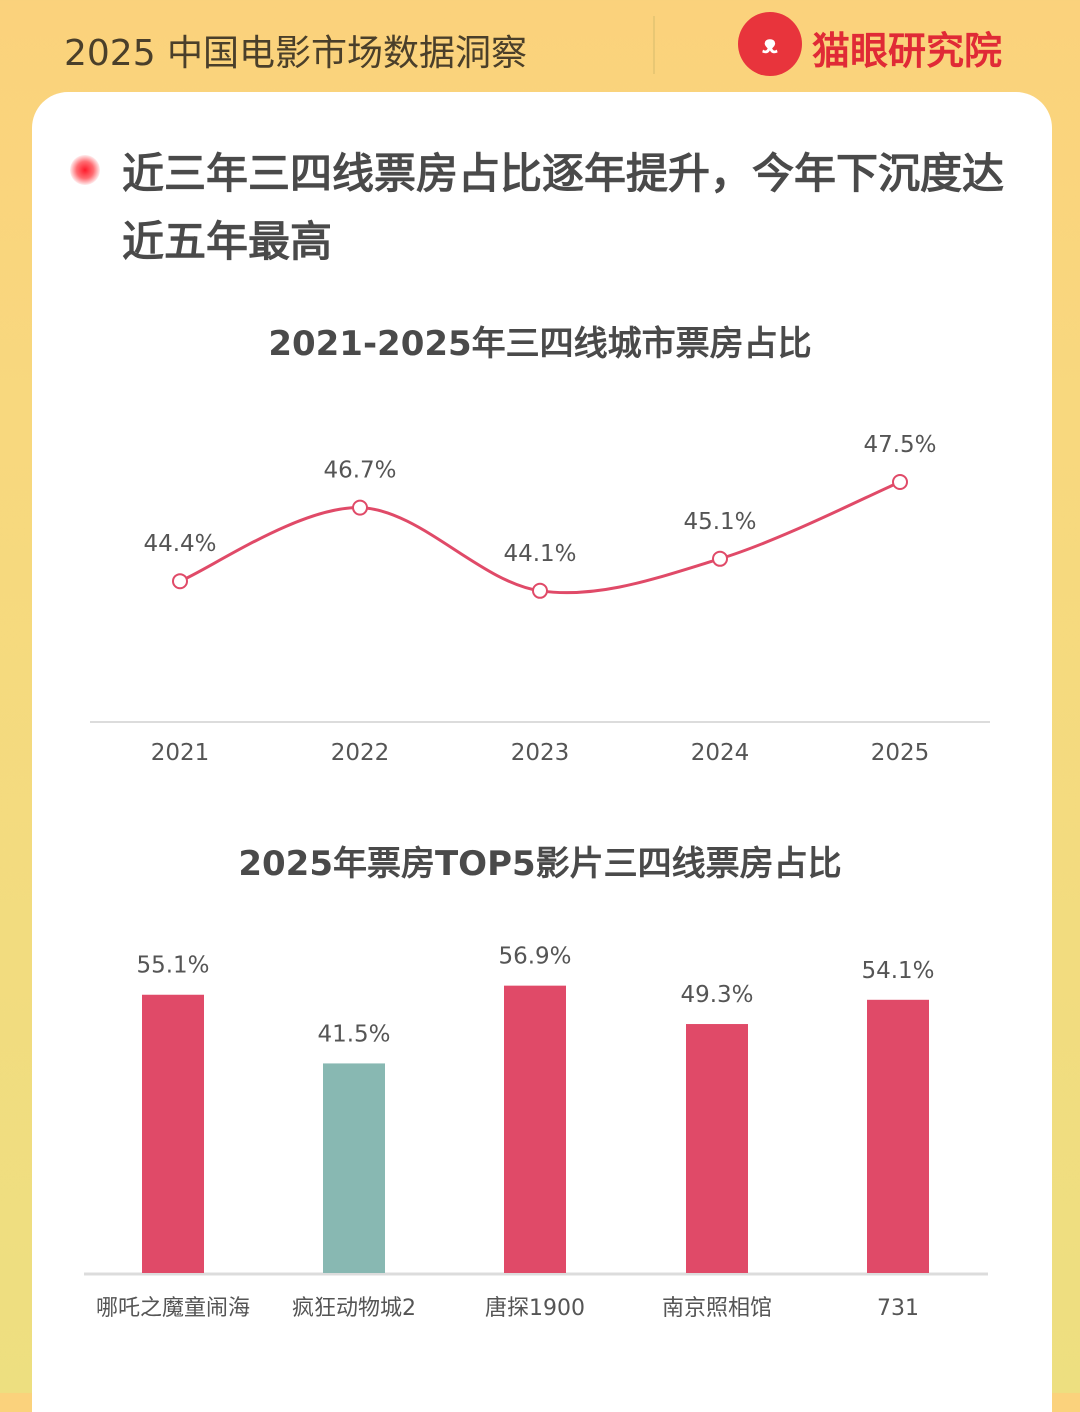 This screenshot has width=1080, height=1412. What do you see at coordinates (563, 207) in the screenshot?
I see `headline: 近三年三四线票房占比逐年提升，今年下沉度达近五年最高` at bounding box center [563, 207].